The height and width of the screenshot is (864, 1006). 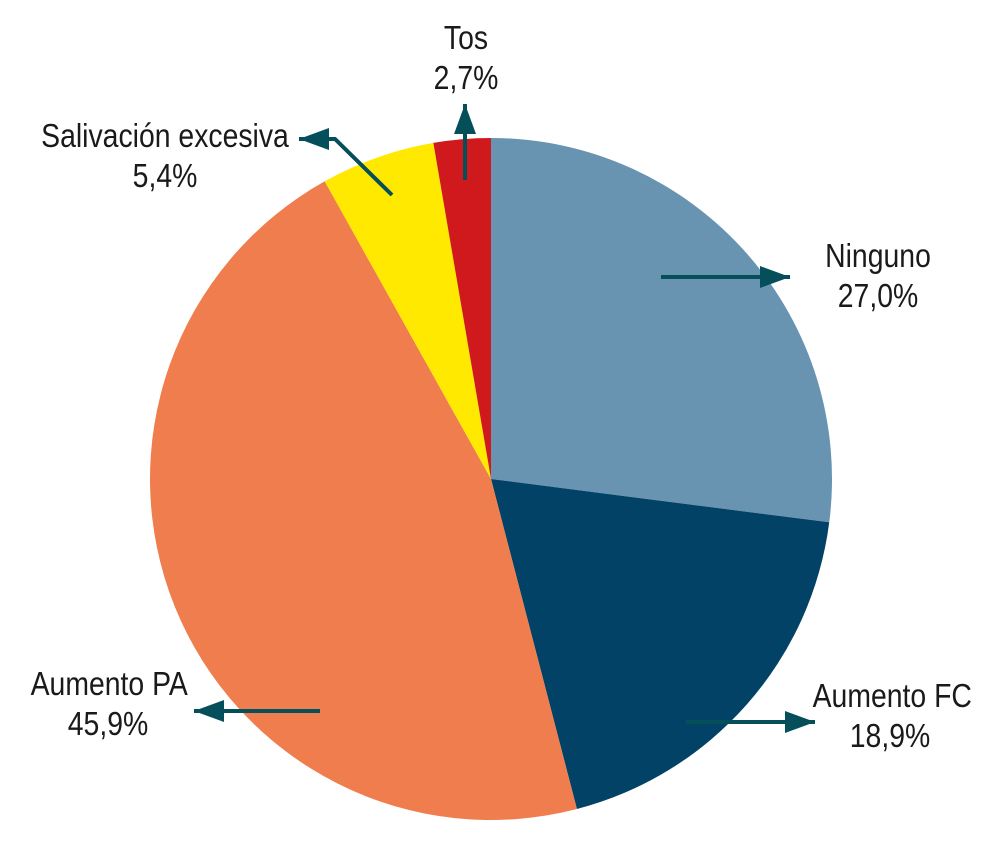 I want to click on label-aumento-fc: Aumento FC 18,9%, so click(x=892, y=716).